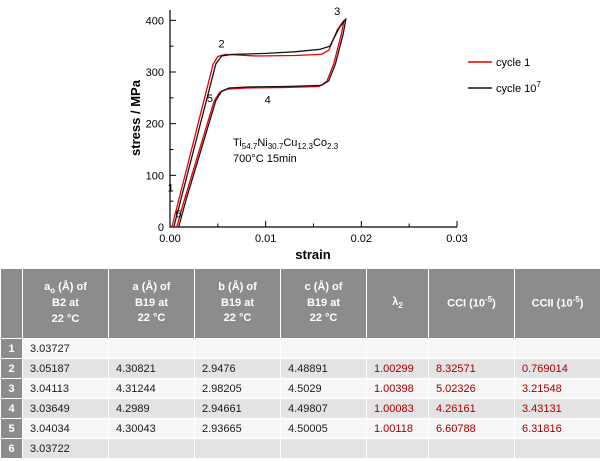  I want to click on column-header-6: CCI (10-5), so click(471, 303).